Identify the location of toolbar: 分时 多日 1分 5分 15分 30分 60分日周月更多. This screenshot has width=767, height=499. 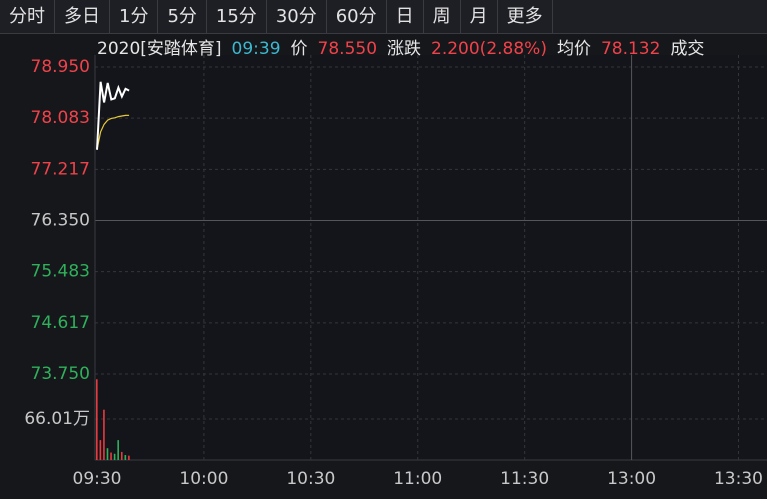
(383, 17).